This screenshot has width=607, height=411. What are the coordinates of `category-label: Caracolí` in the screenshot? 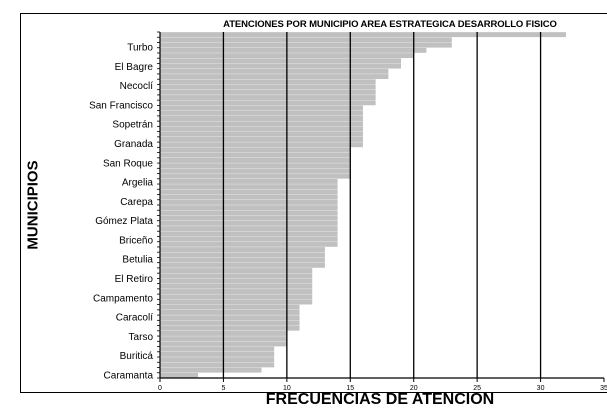 It's located at (134, 318).